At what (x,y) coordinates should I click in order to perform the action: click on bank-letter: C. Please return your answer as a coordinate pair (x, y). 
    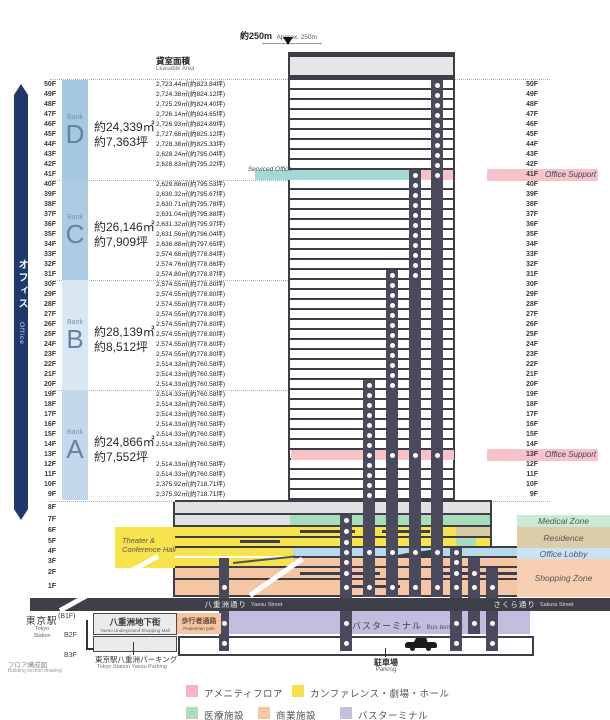
    Looking at the image, I should click on (75, 234).